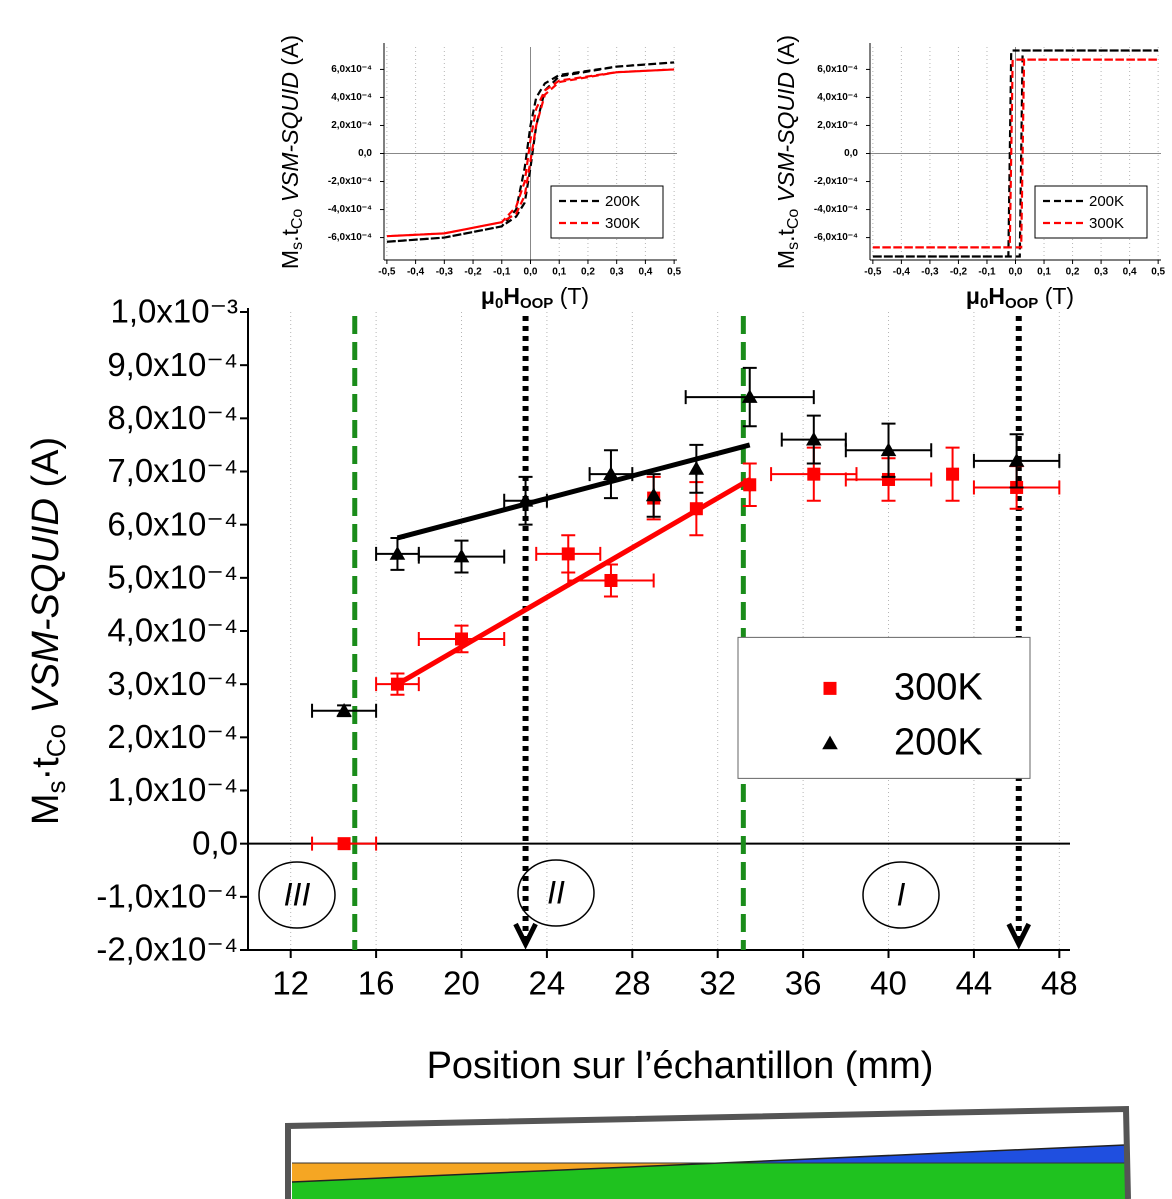  What do you see at coordinates (959, 272) in the screenshot?
I see `x-tick-label: -0,2` at bounding box center [959, 272].